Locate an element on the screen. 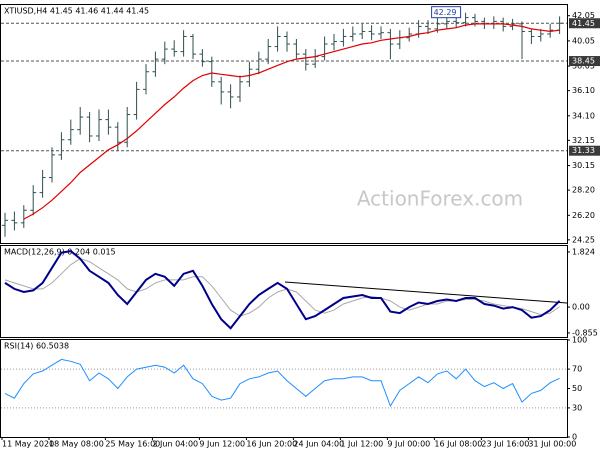 The height and width of the screenshot is (450, 600). annotation-box is located at coordinates (446, 12).